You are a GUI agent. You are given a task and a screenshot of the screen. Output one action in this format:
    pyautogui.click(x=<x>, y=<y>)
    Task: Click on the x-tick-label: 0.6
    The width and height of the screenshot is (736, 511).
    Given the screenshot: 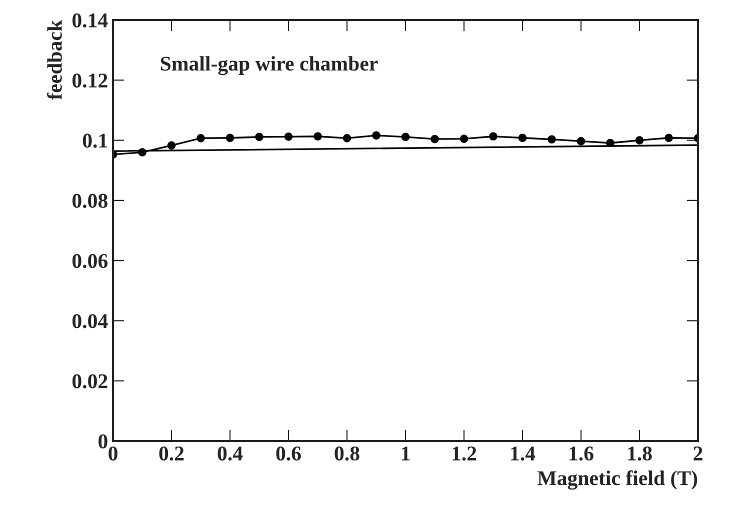 What is the action you would take?
    pyautogui.click(x=288, y=453)
    